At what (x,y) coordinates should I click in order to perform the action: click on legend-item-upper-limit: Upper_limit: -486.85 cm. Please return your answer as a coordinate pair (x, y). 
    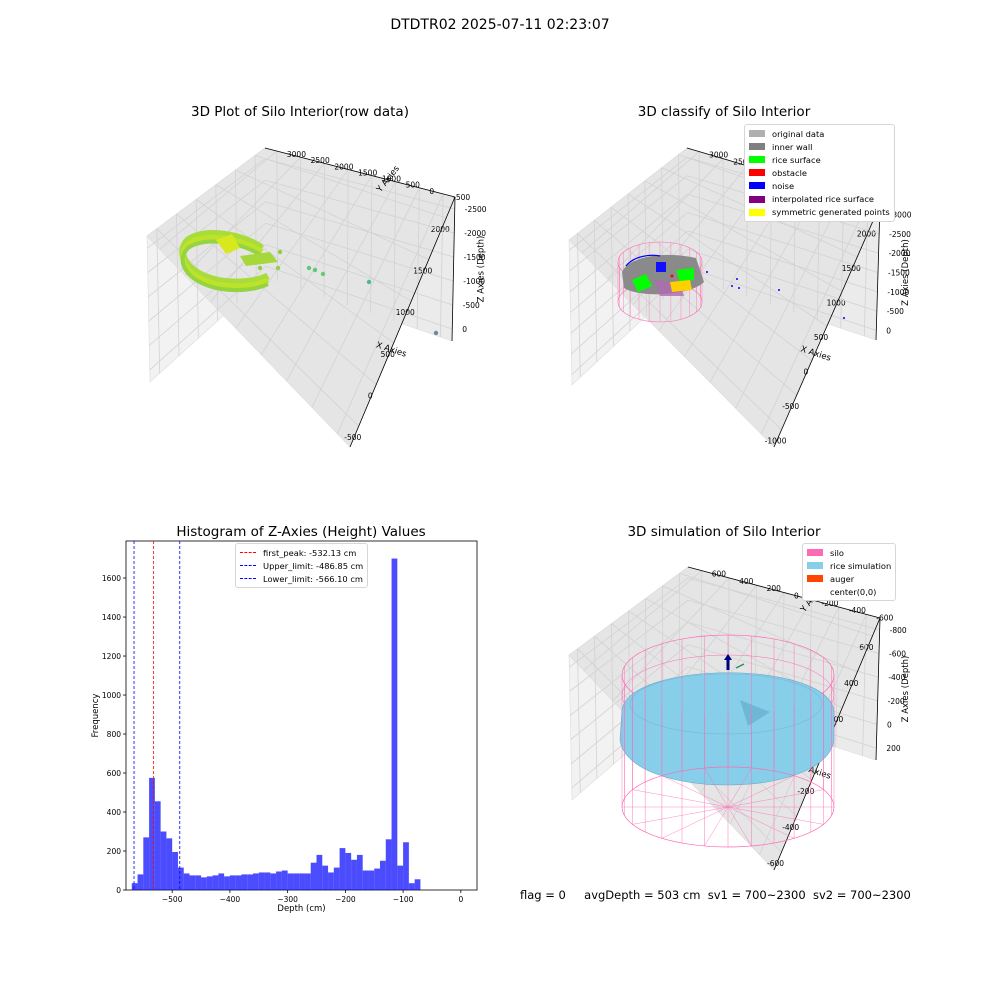
    Looking at the image, I should click on (301, 565).